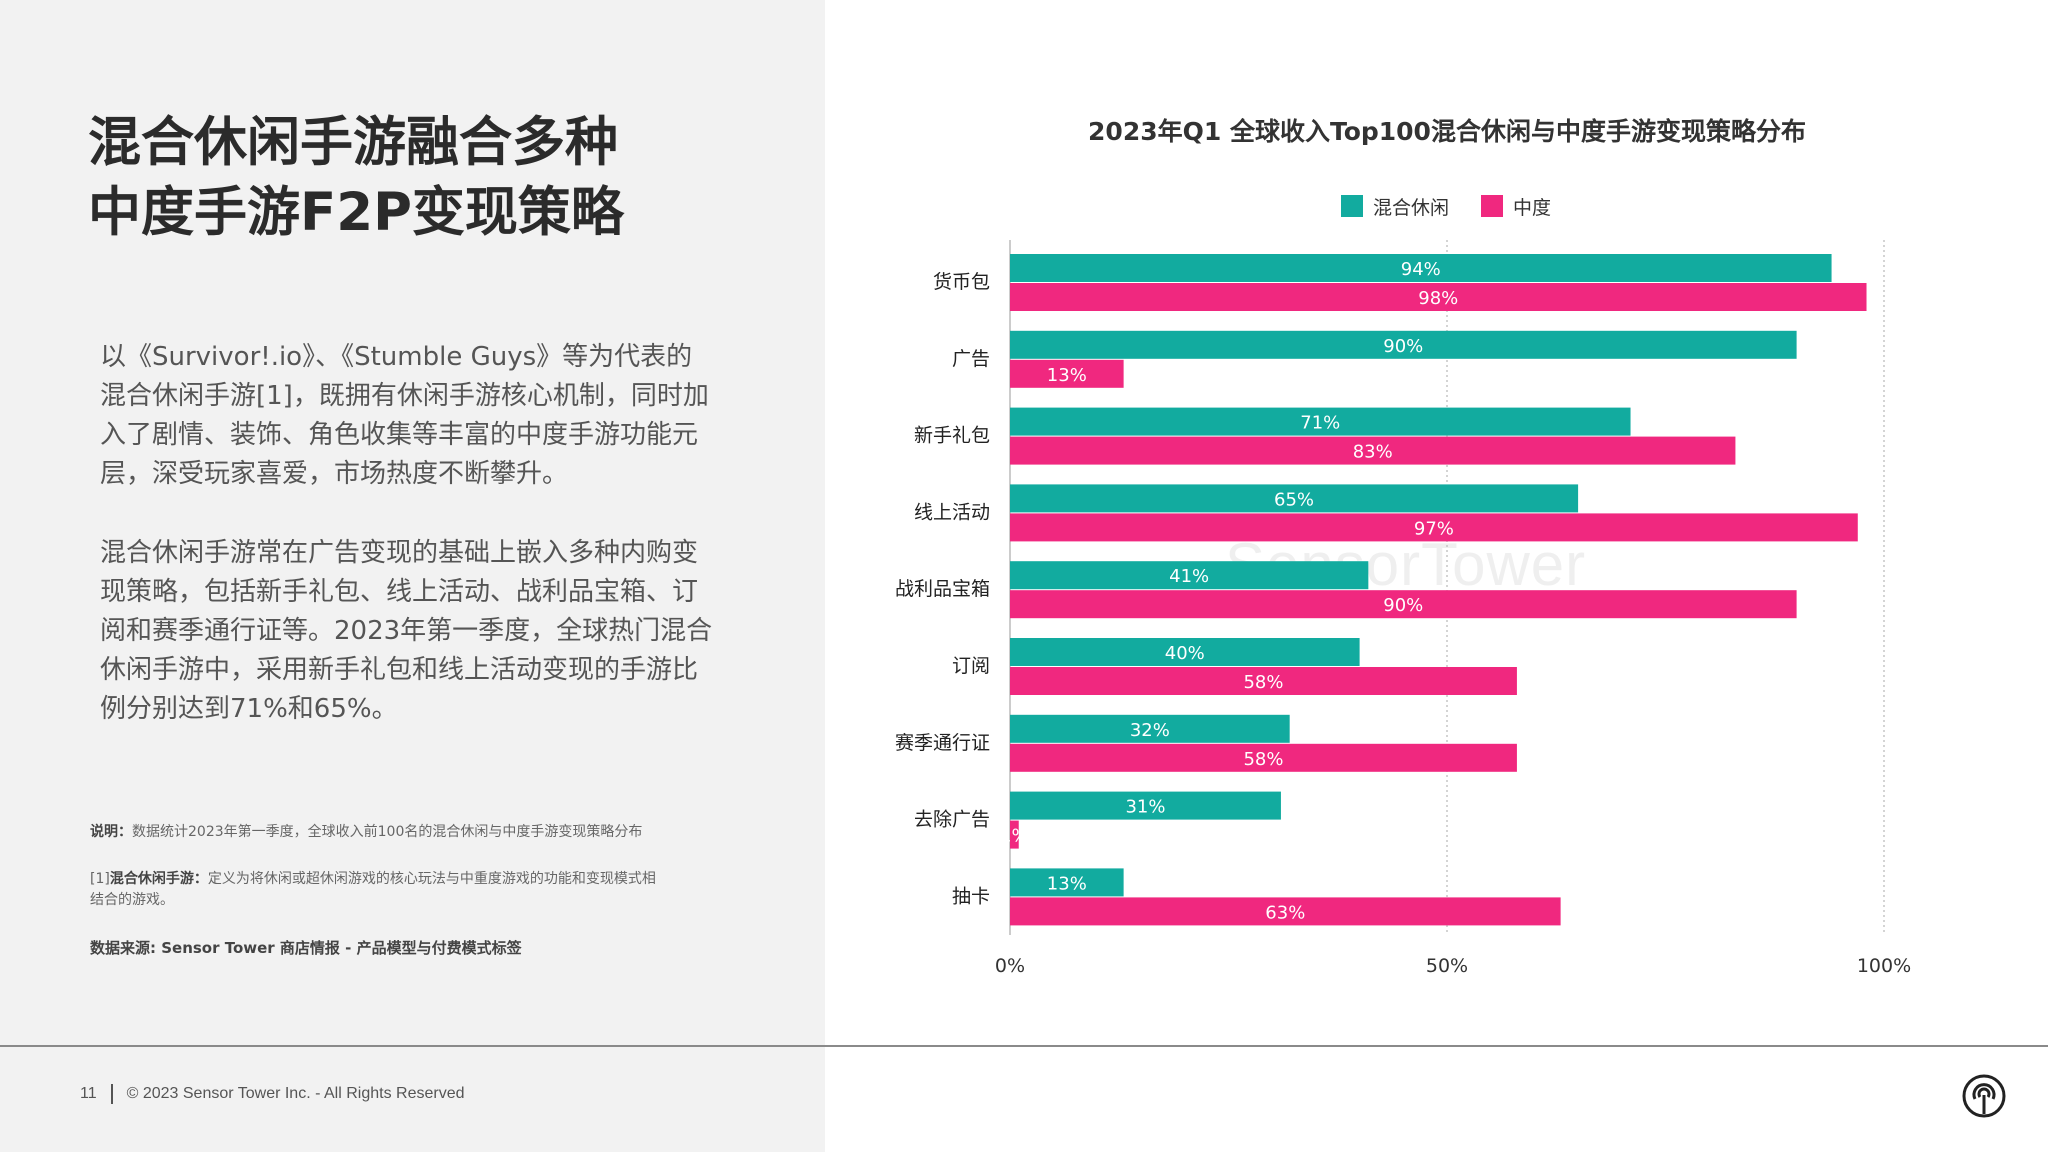 This screenshot has height=1152, width=2048. I want to click on bar-value-label: 63%, so click(1285, 912).